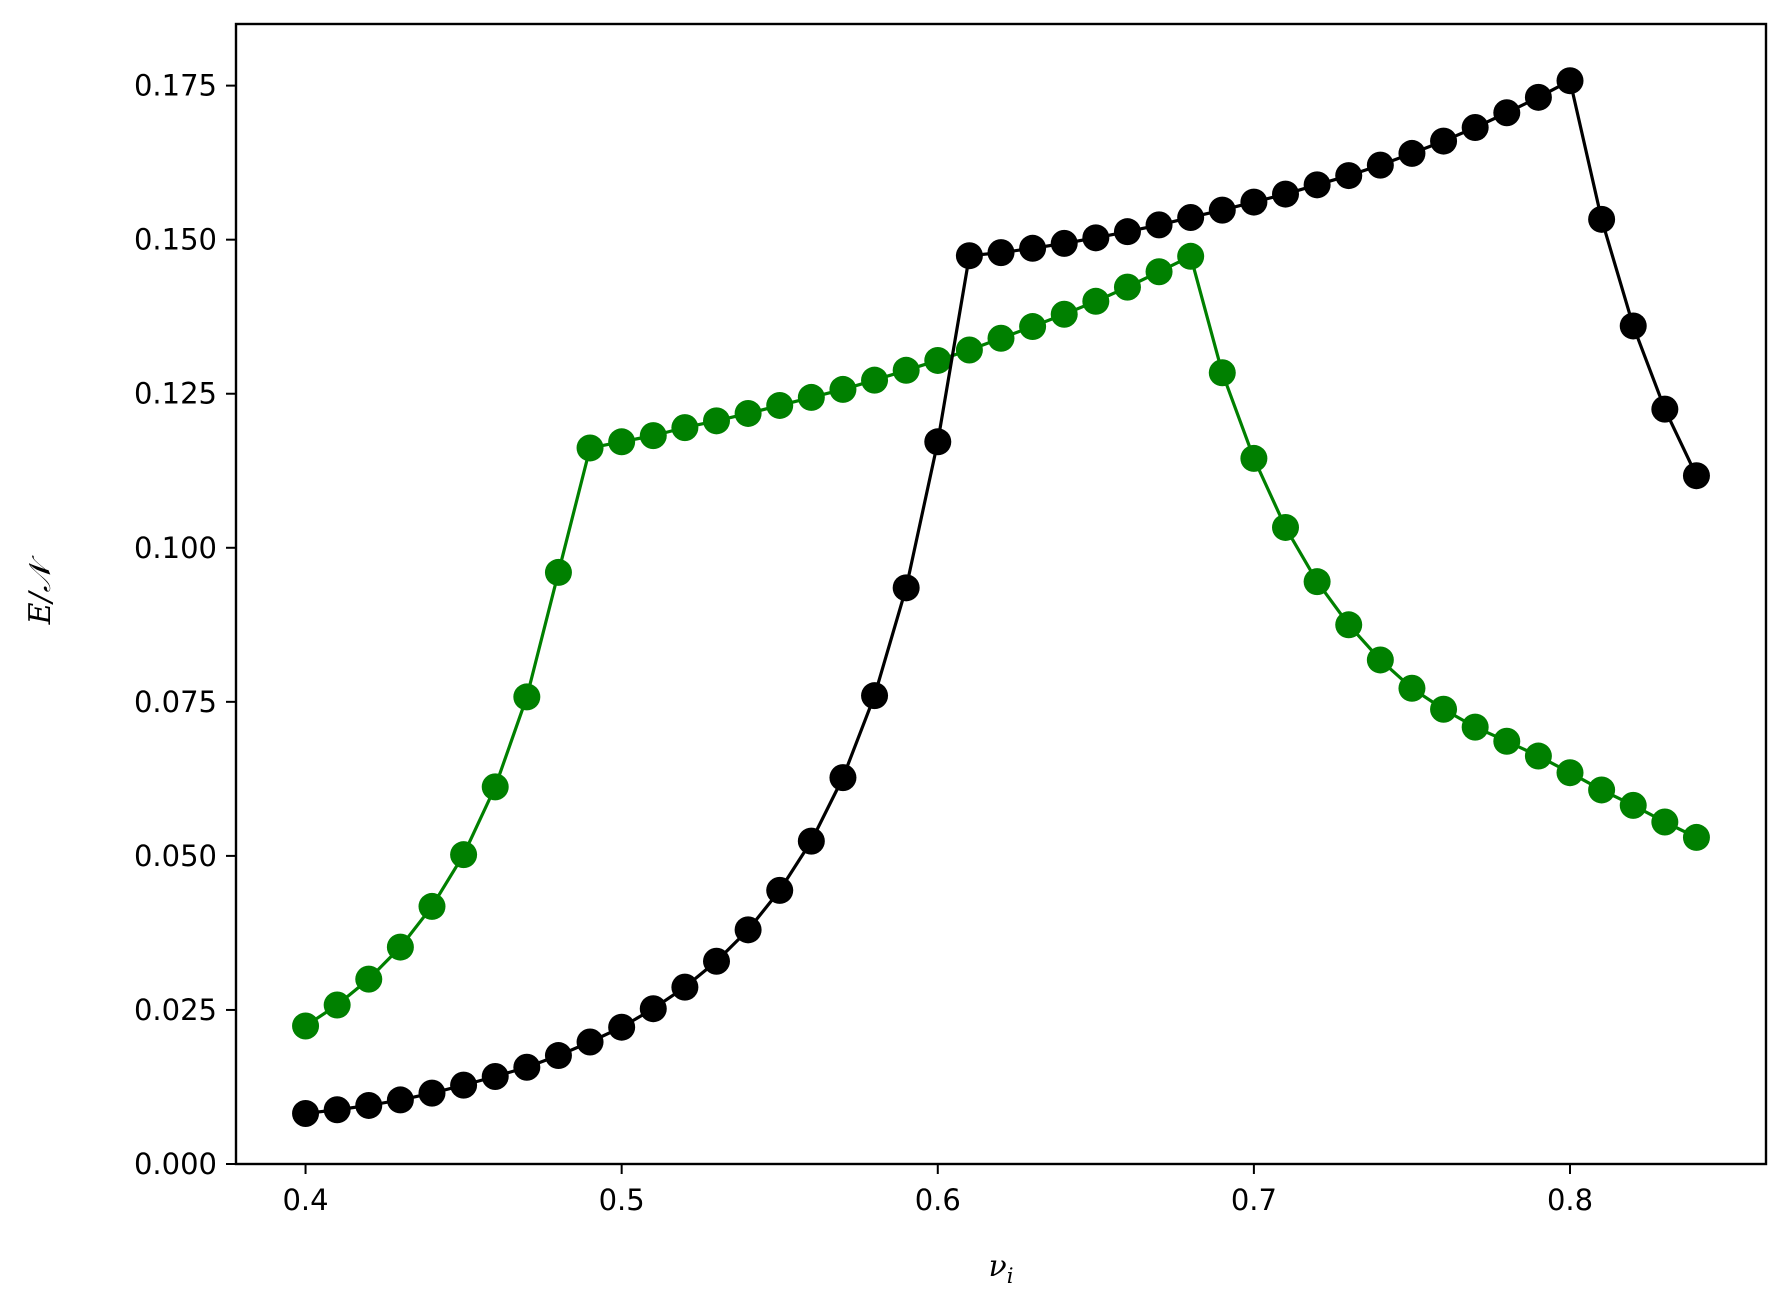 The image size is (1784, 1310). Describe the element at coordinates (40, 589) in the screenshot. I see `y-axis-label: E/𝒩` at that location.